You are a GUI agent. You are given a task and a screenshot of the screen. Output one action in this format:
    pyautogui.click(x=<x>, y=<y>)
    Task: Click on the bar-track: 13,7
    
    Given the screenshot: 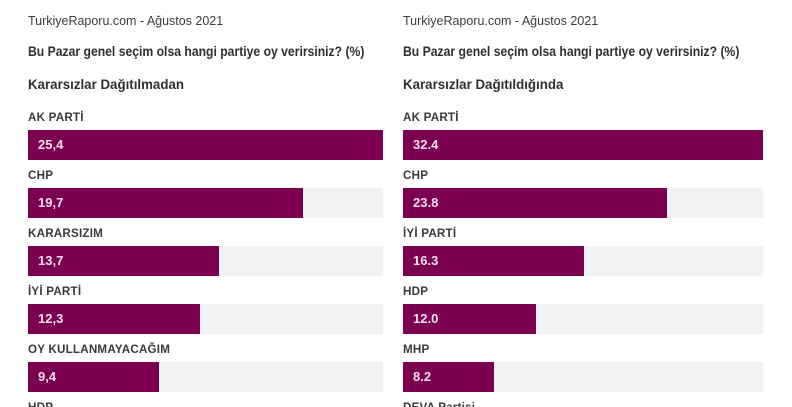 What is the action you would take?
    pyautogui.click(x=205, y=261)
    